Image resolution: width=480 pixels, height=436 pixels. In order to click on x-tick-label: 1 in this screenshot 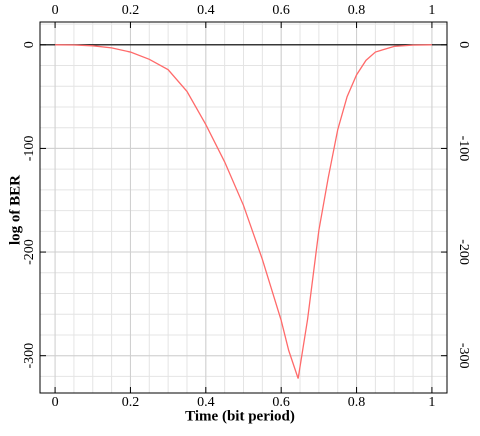, I will do `click(431, 402)`.